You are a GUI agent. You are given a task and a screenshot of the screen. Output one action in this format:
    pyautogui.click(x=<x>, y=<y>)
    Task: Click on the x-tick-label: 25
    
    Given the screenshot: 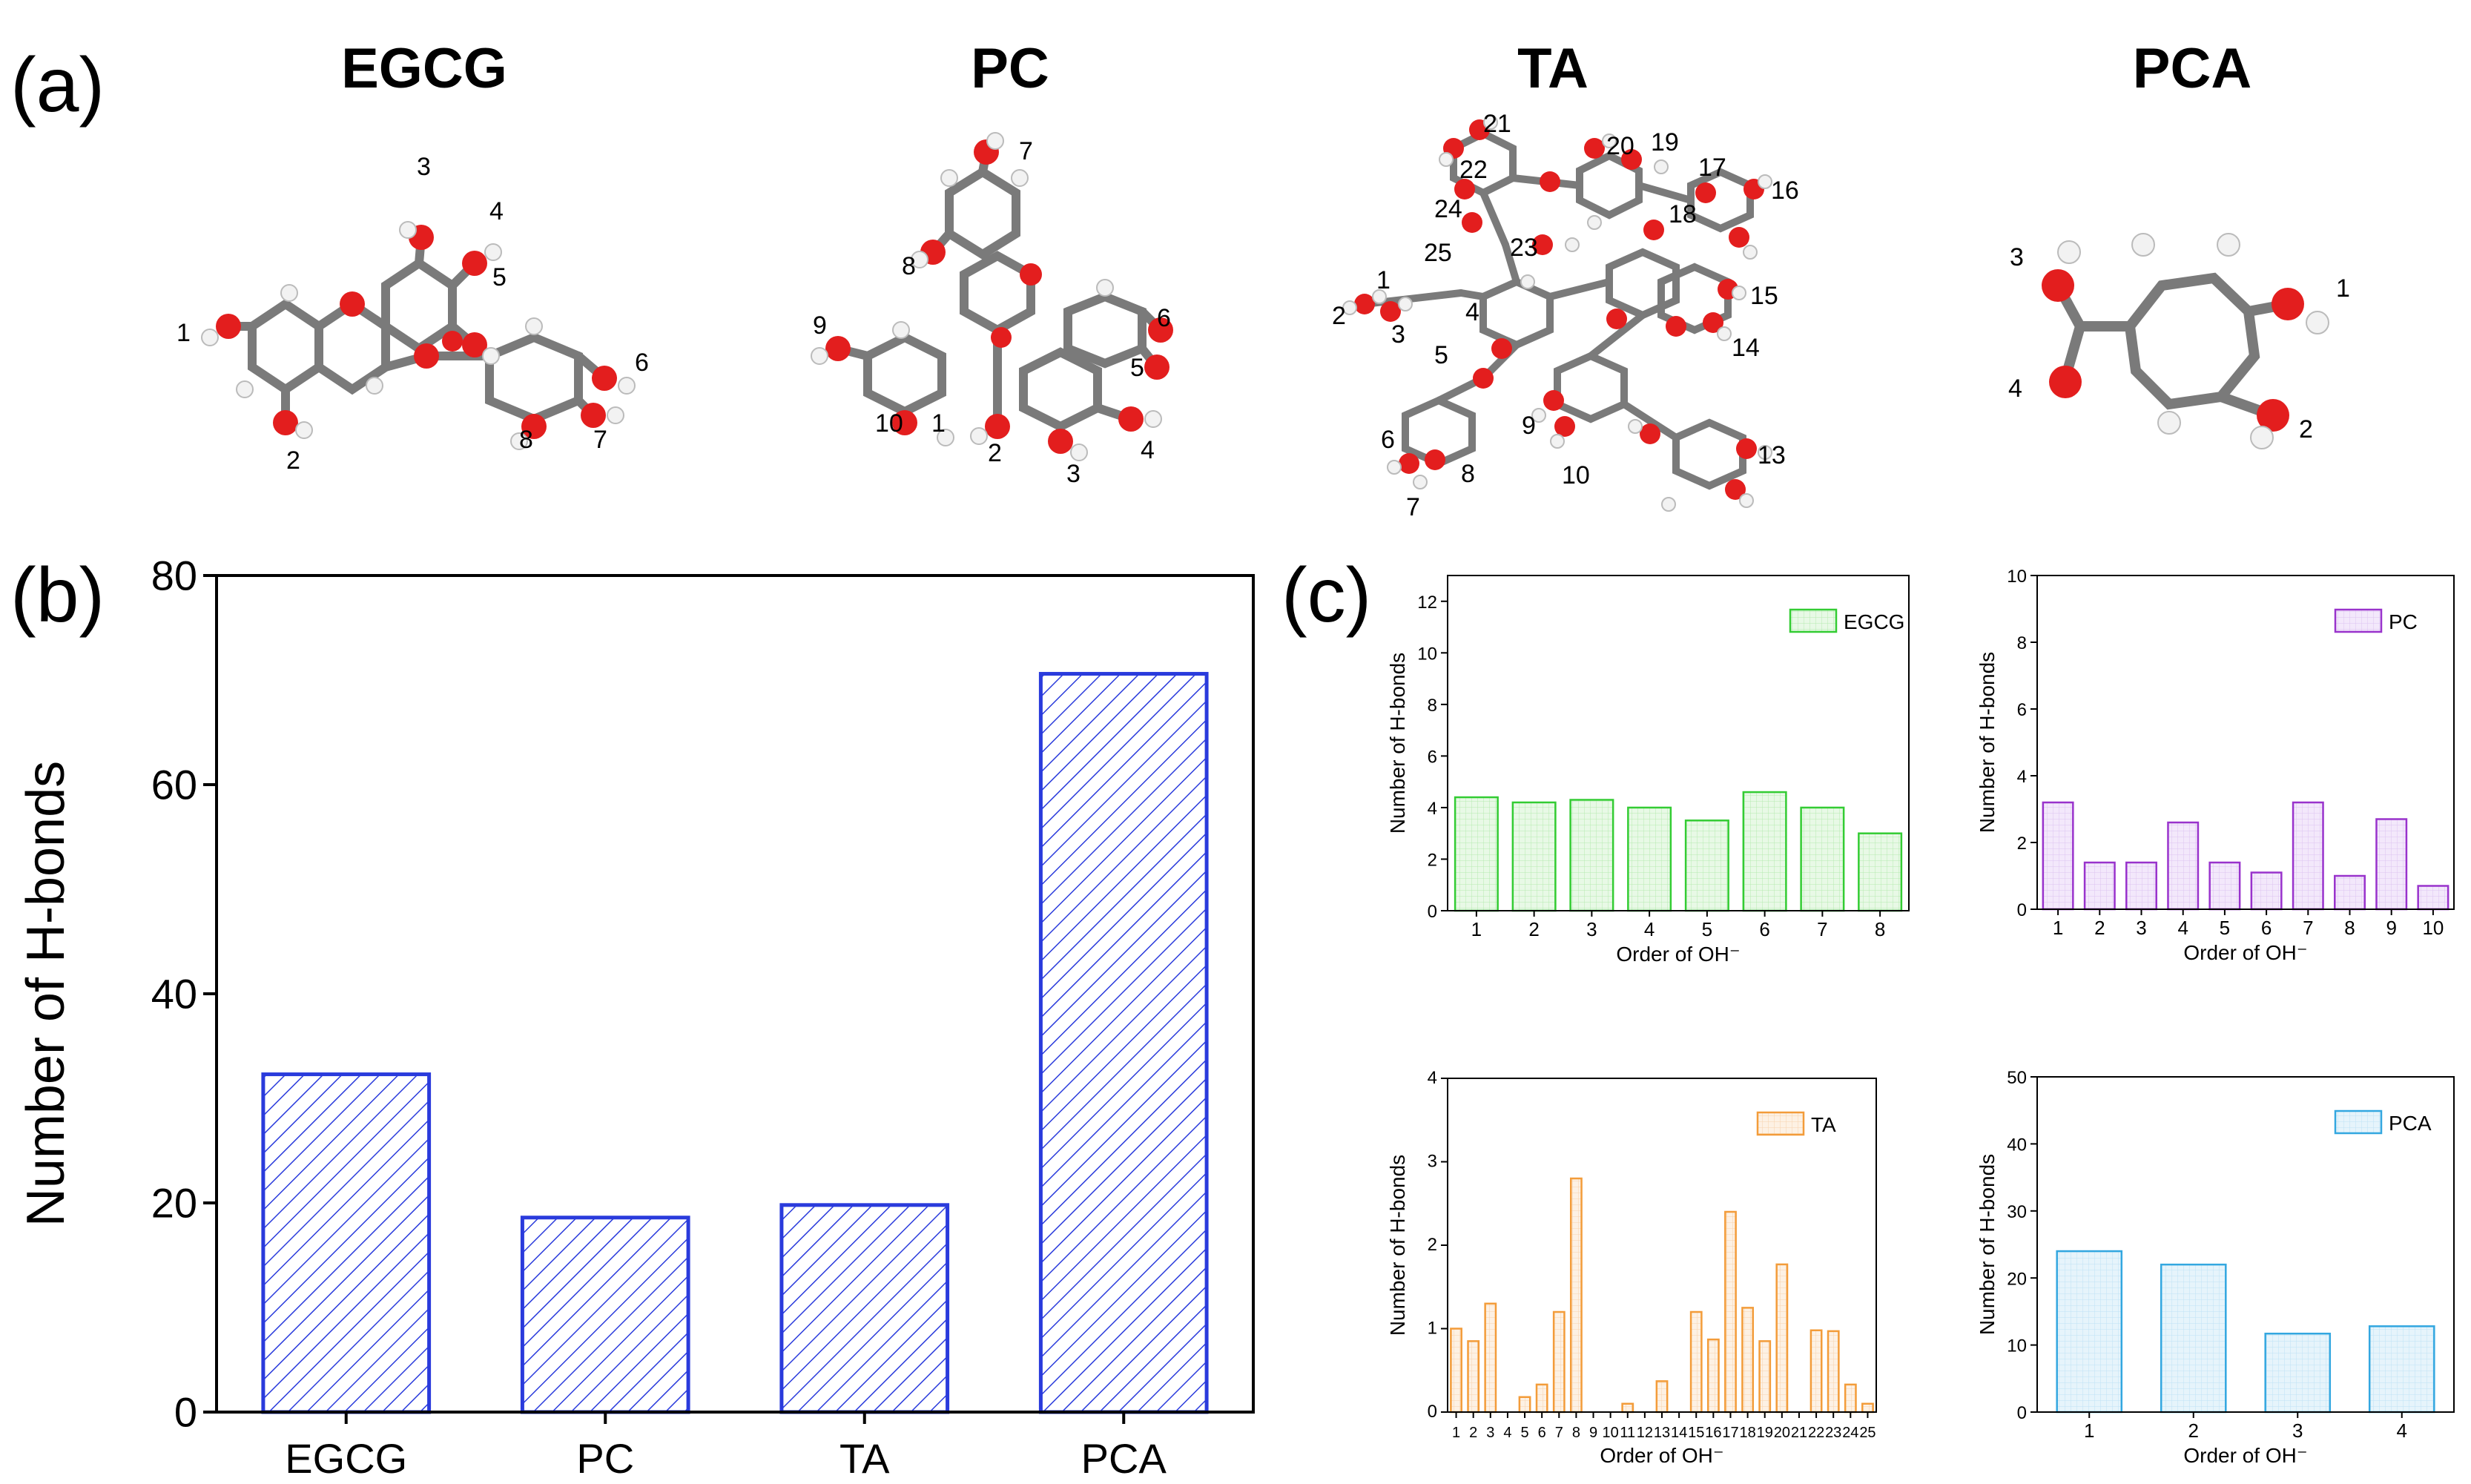 What is the action you would take?
    pyautogui.click(x=1867, y=1433)
    